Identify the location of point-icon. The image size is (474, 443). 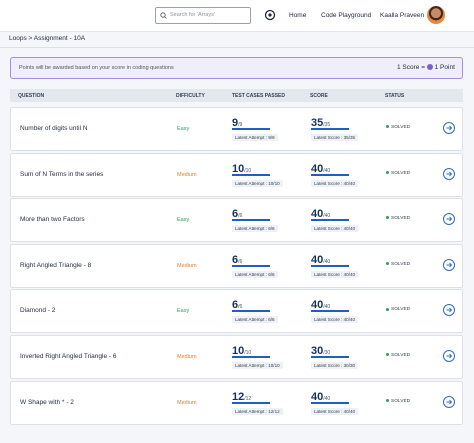
(429, 67).